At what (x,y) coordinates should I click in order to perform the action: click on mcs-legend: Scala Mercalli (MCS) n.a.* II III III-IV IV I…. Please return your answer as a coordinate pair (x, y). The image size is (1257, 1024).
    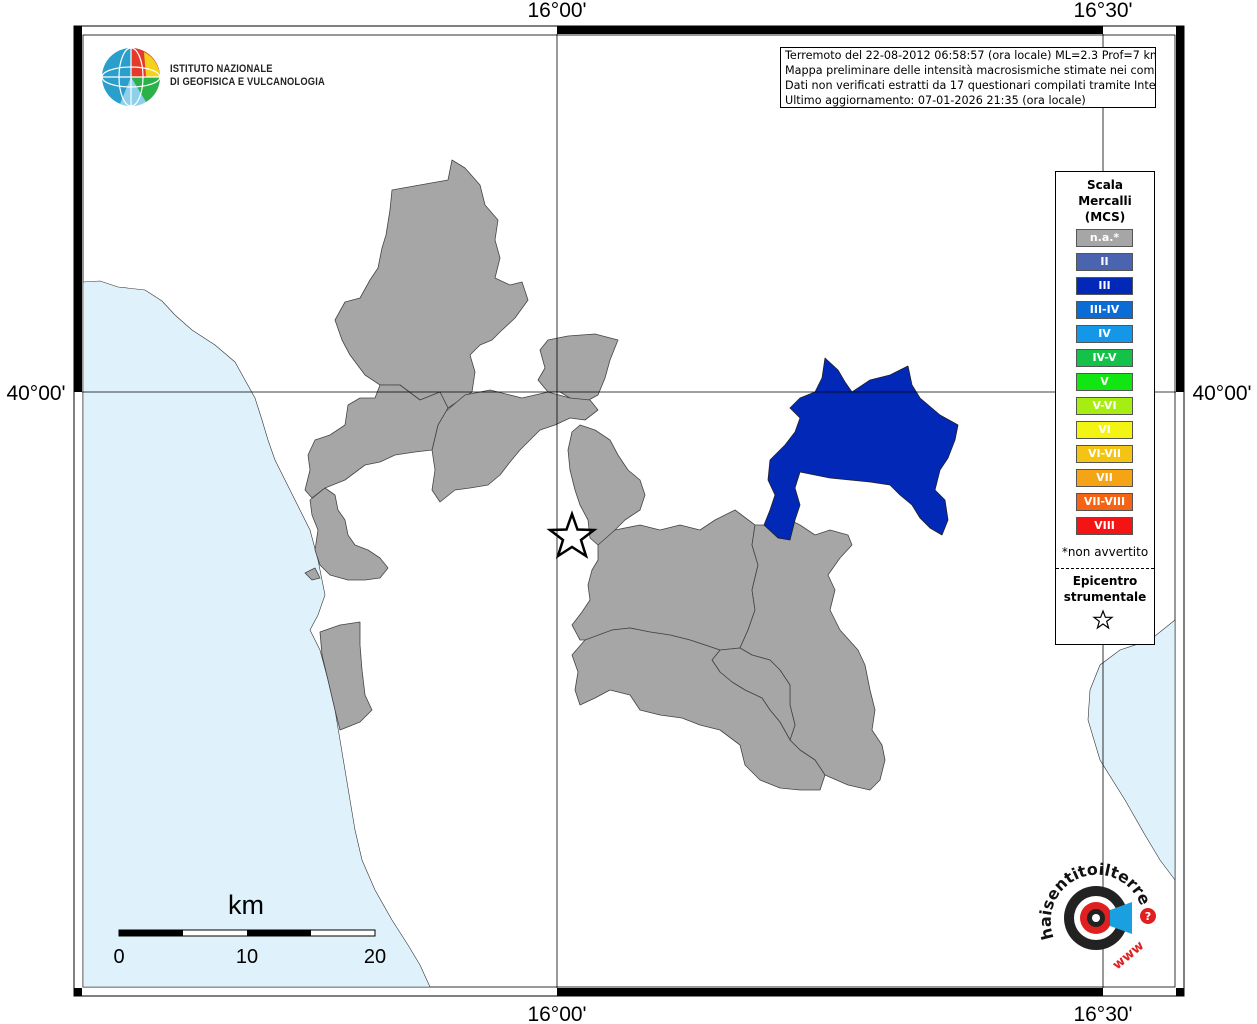
    Looking at the image, I should click on (1105, 408).